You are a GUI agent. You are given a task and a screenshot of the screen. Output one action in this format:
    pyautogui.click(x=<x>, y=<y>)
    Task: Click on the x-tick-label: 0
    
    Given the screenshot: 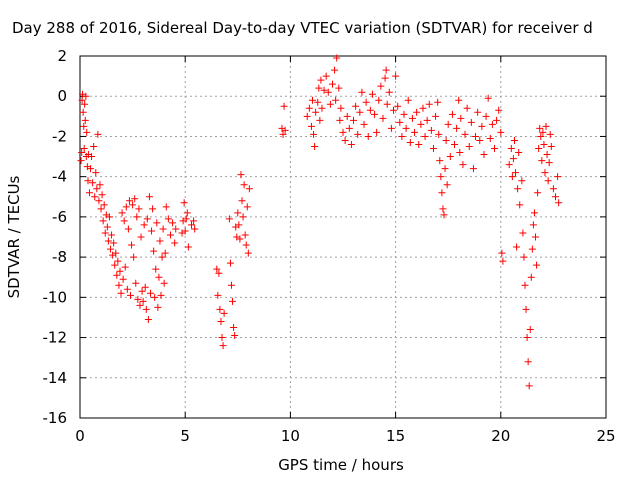 What is the action you would take?
    pyautogui.click(x=80, y=436)
    